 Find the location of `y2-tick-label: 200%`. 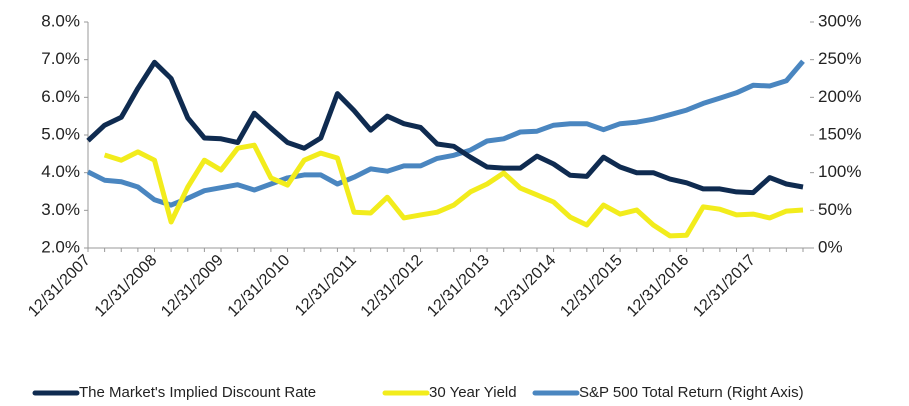

y2-tick-label: 200% is located at coordinates (839, 96).